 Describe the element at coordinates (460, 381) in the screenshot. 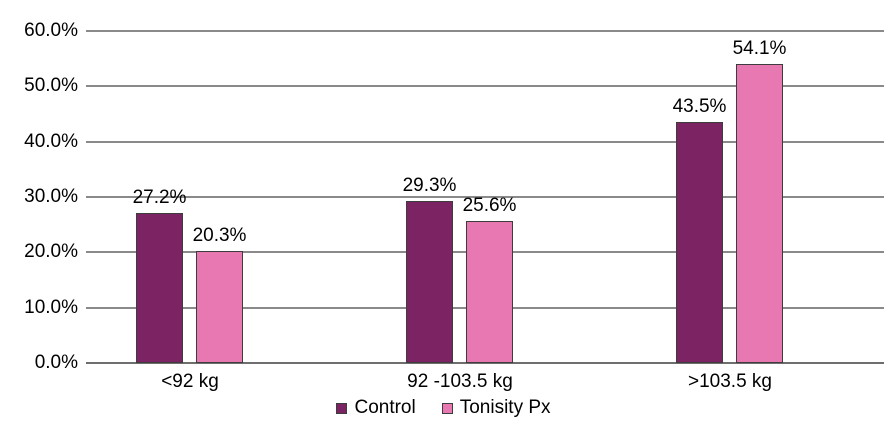

I see `x-axis-category-label: 92 -103.5 kg` at that location.